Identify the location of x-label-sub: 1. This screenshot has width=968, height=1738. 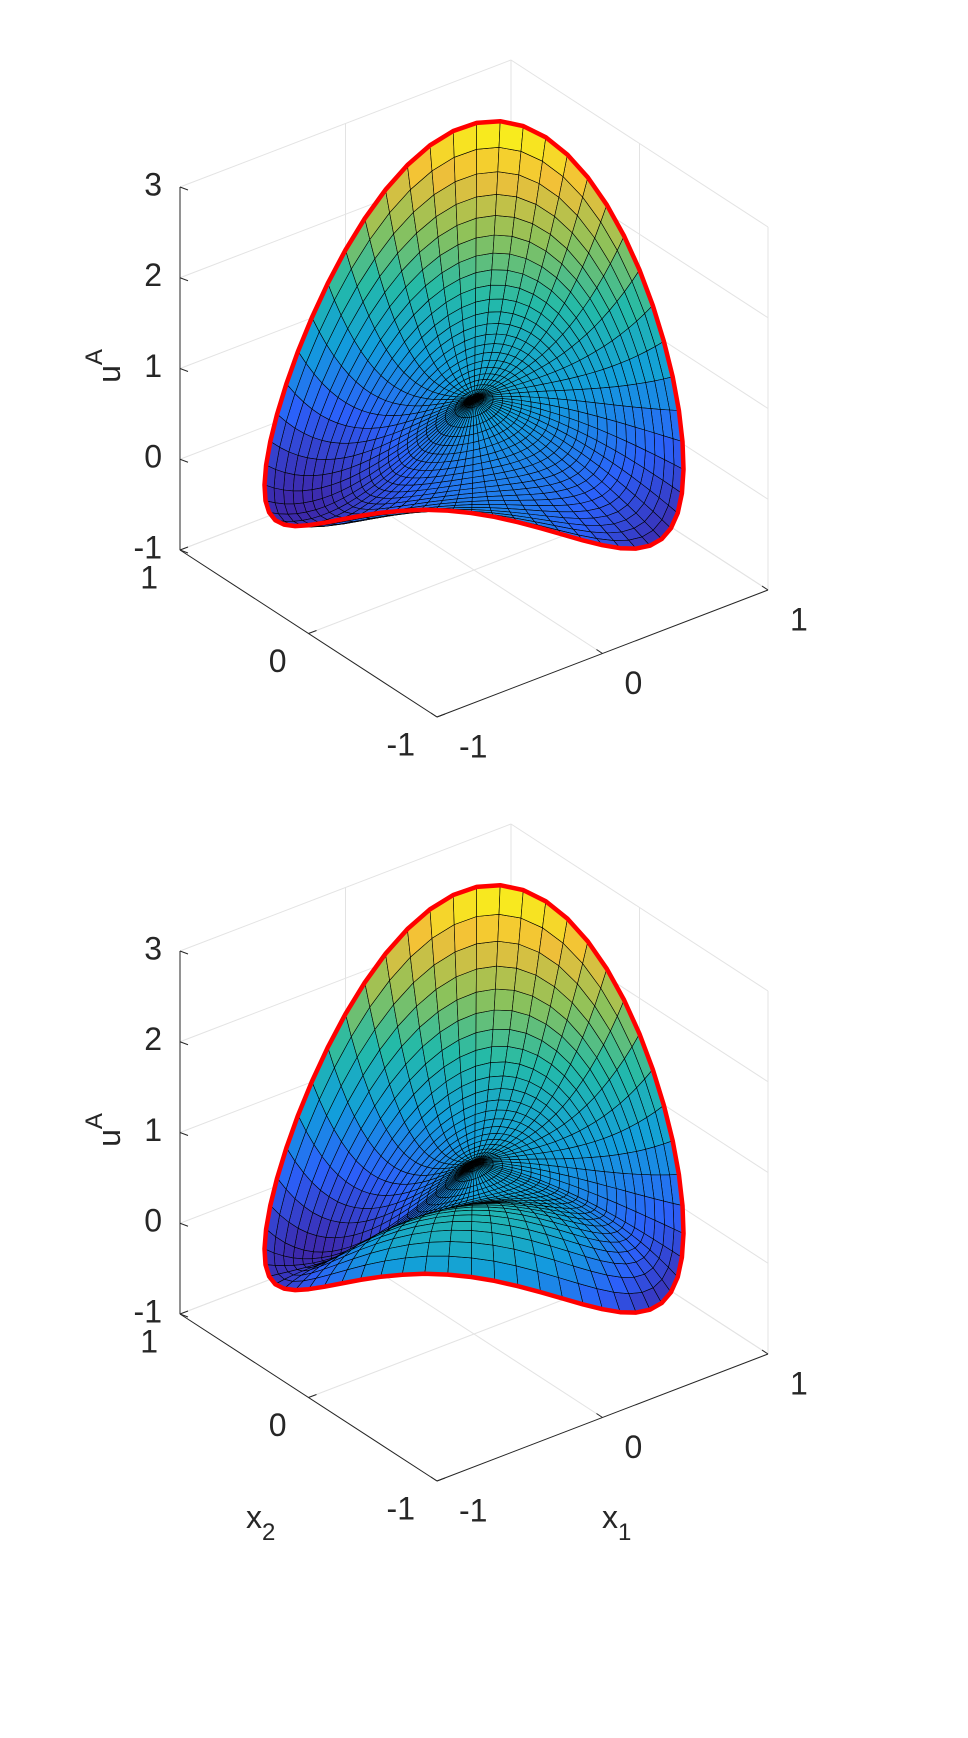
(624, 1532).